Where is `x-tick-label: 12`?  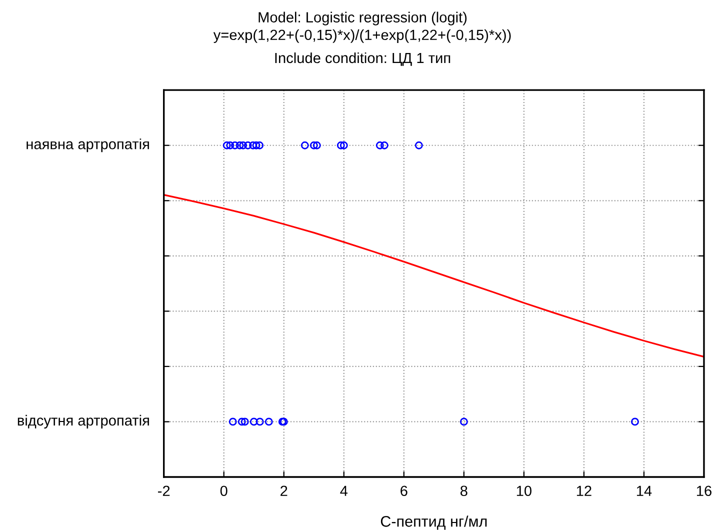 x-tick-label: 12 is located at coordinates (584, 491).